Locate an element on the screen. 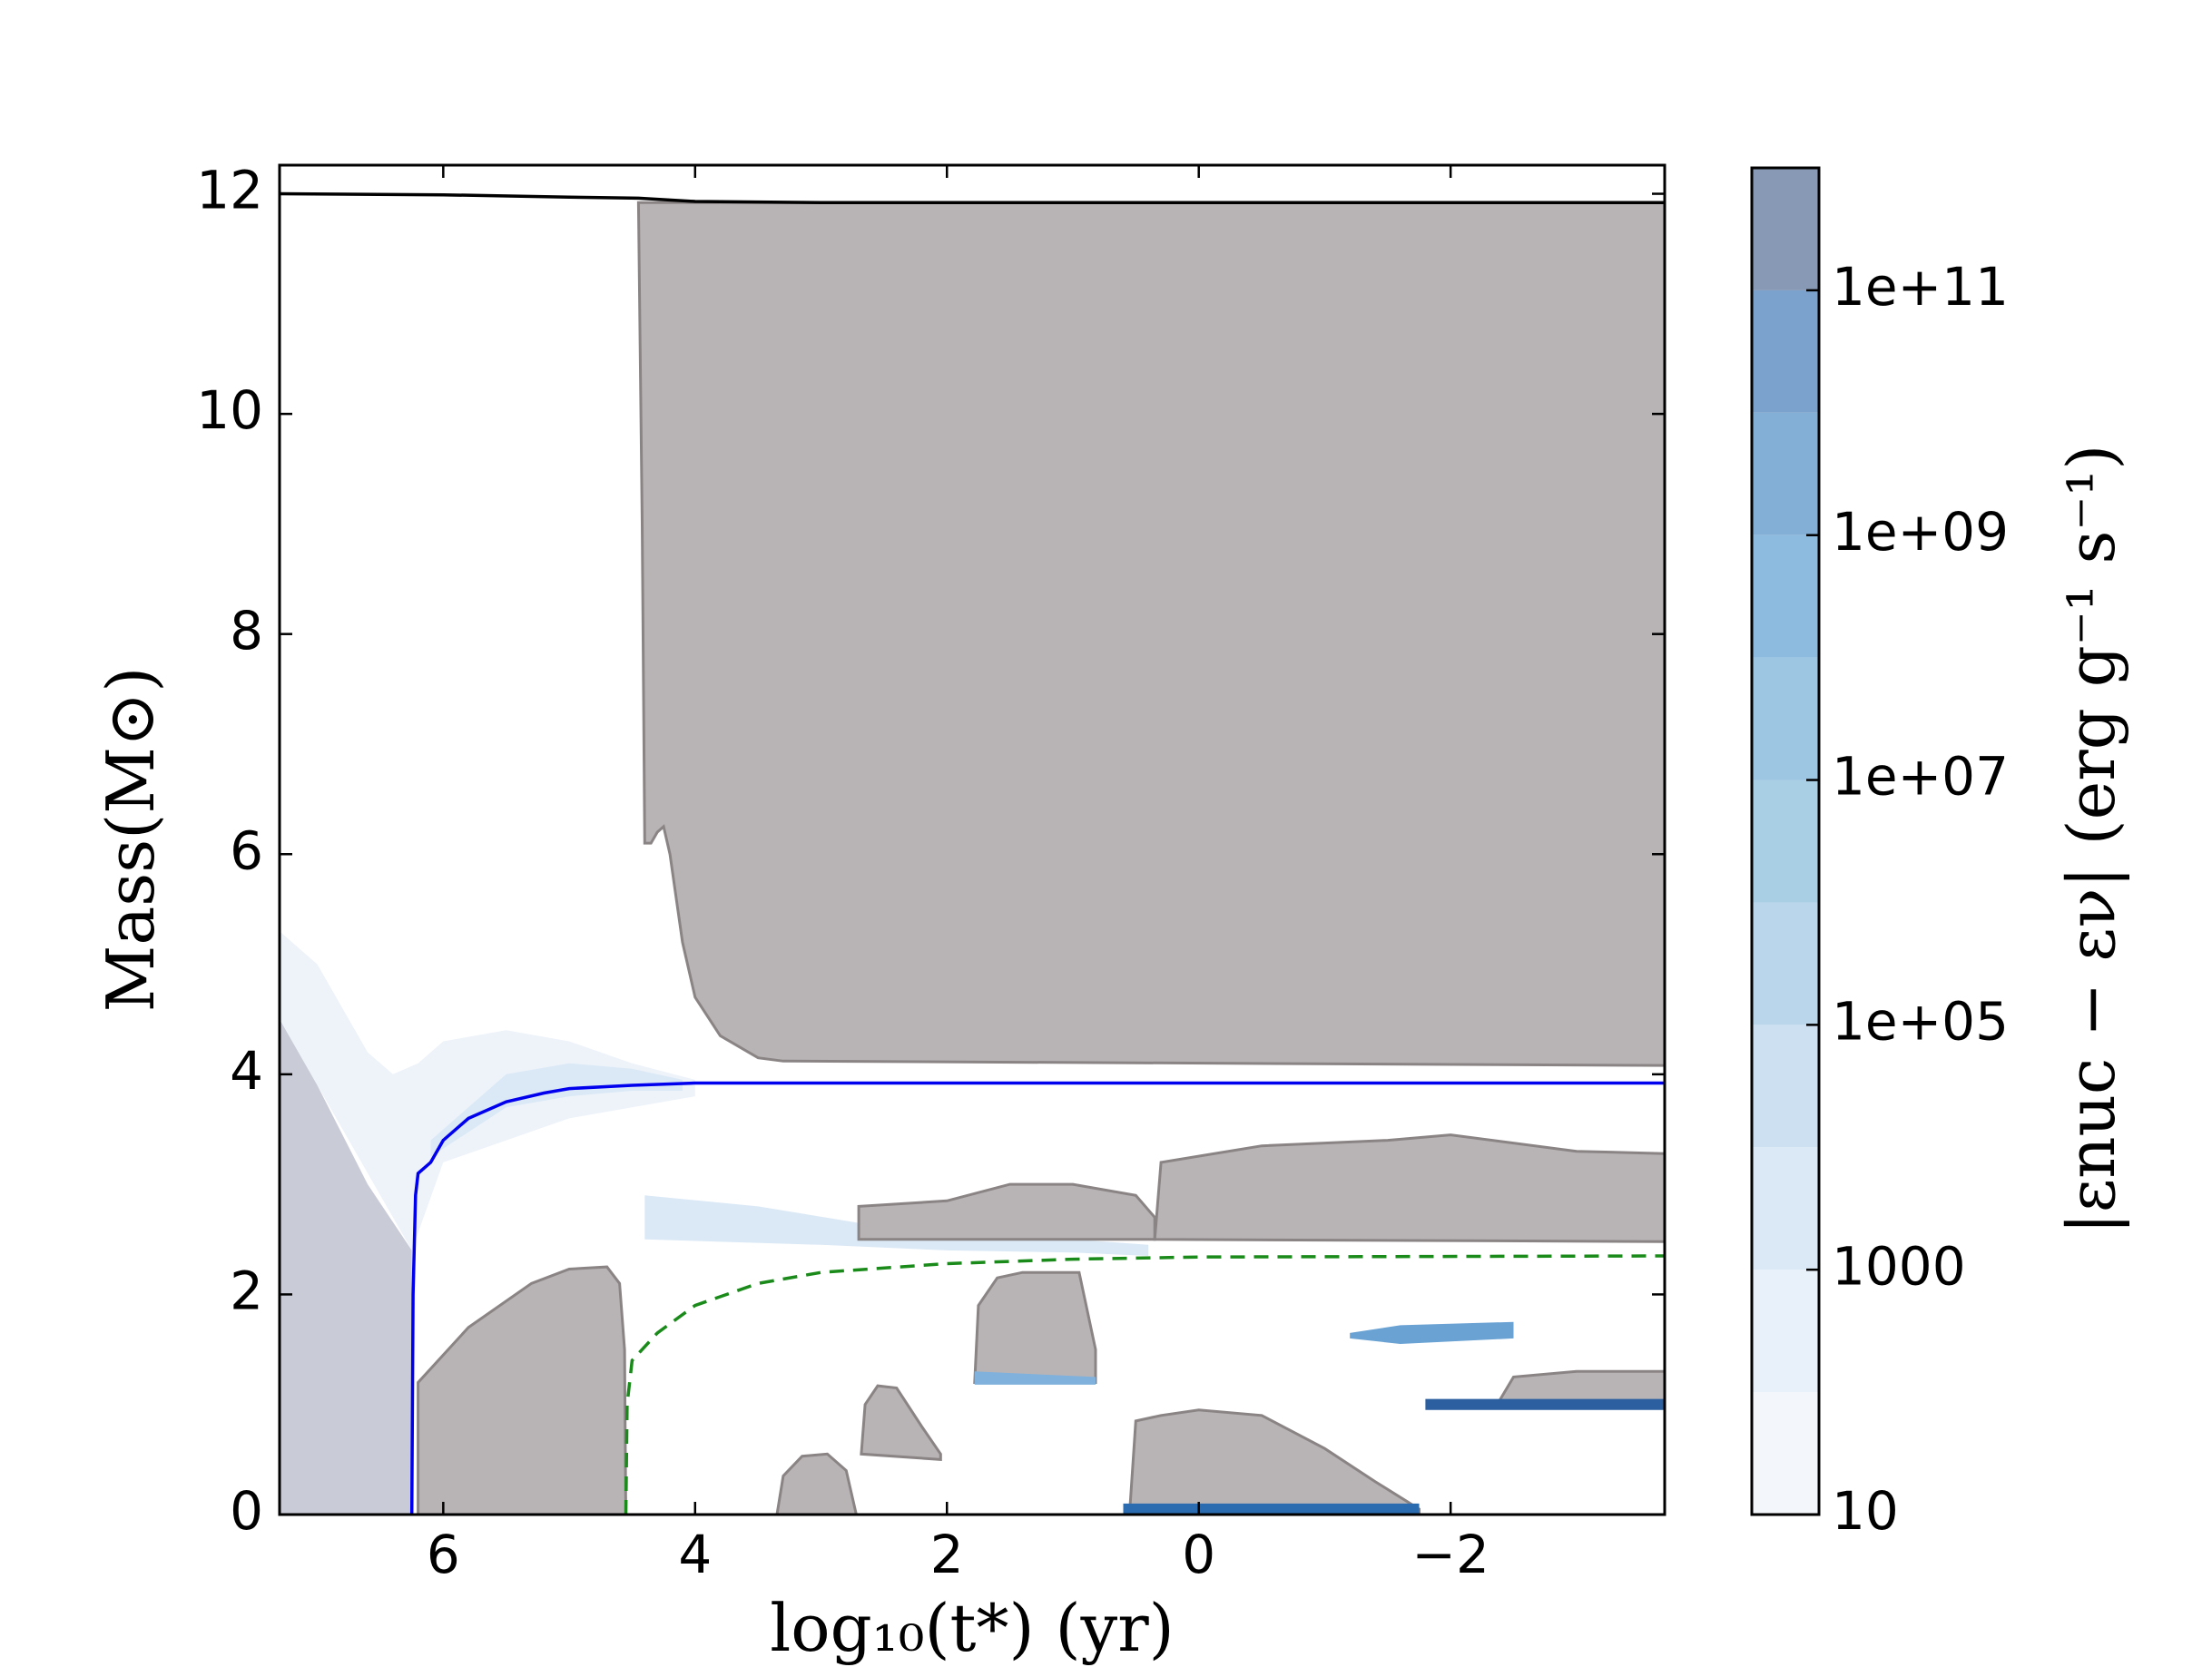  x-tick-label: 0 is located at coordinates (1198, 1555).